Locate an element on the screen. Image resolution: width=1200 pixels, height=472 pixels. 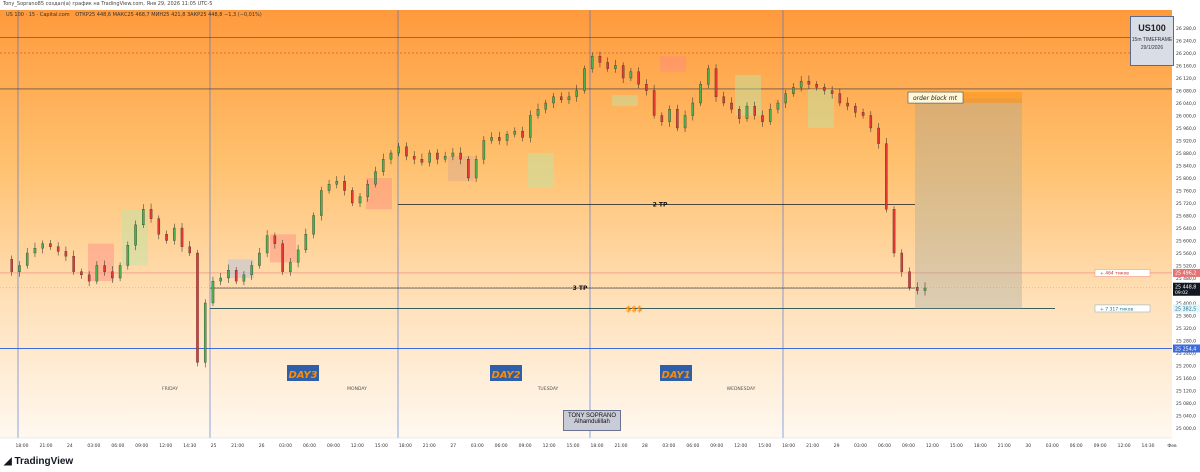
time-tick: 27 is located at coordinates (453, 446).